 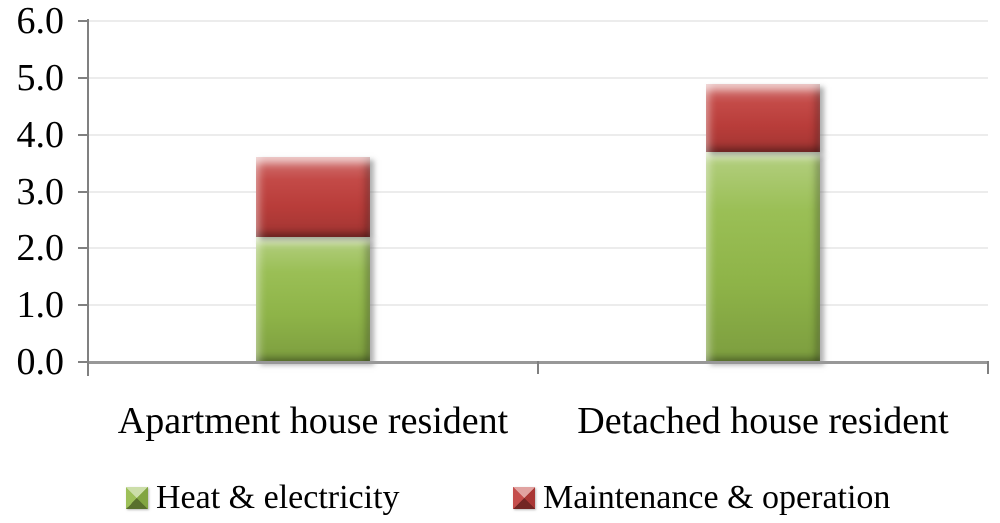 What do you see at coordinates (40, 191) in the screenshot?
I see `y-axis-tick-label: 3.0` at bounding box center [40, 191].